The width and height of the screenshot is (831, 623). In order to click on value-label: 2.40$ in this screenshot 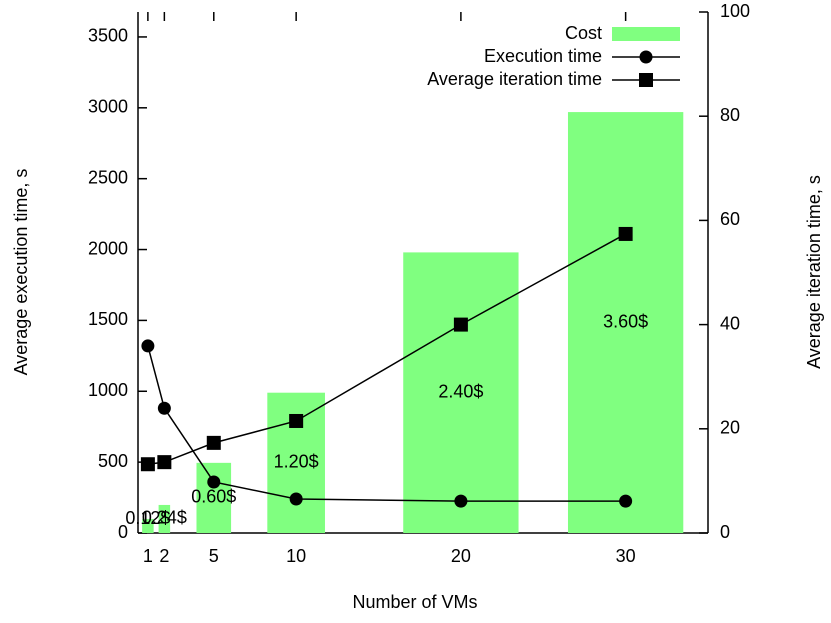, I will do `click(460, 391)`.